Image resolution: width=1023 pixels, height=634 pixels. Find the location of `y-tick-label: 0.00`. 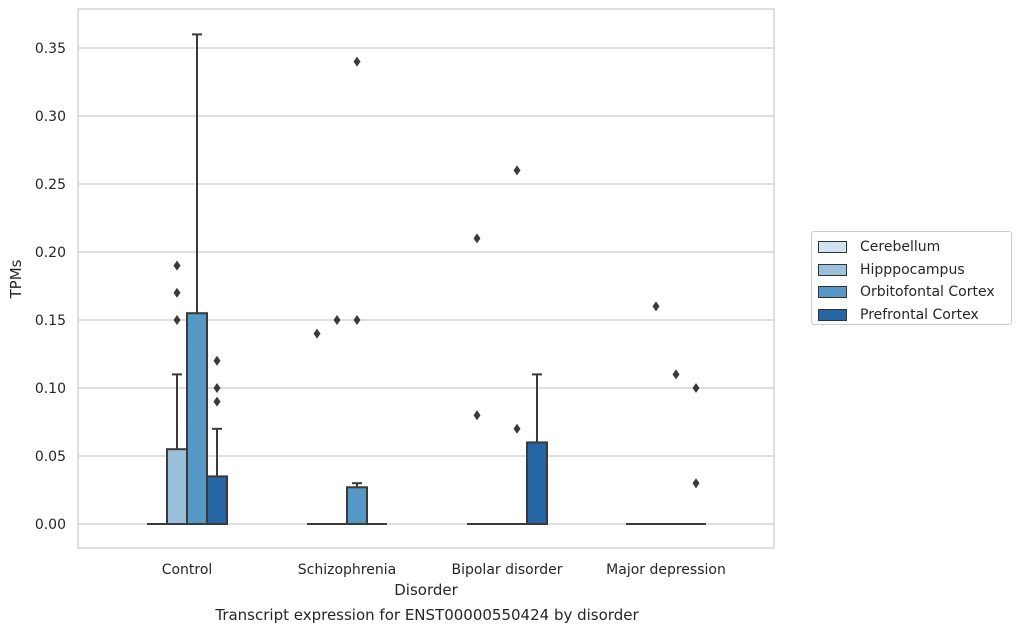

y-tick-label: 0.00 is located at coordinates (50, 525).